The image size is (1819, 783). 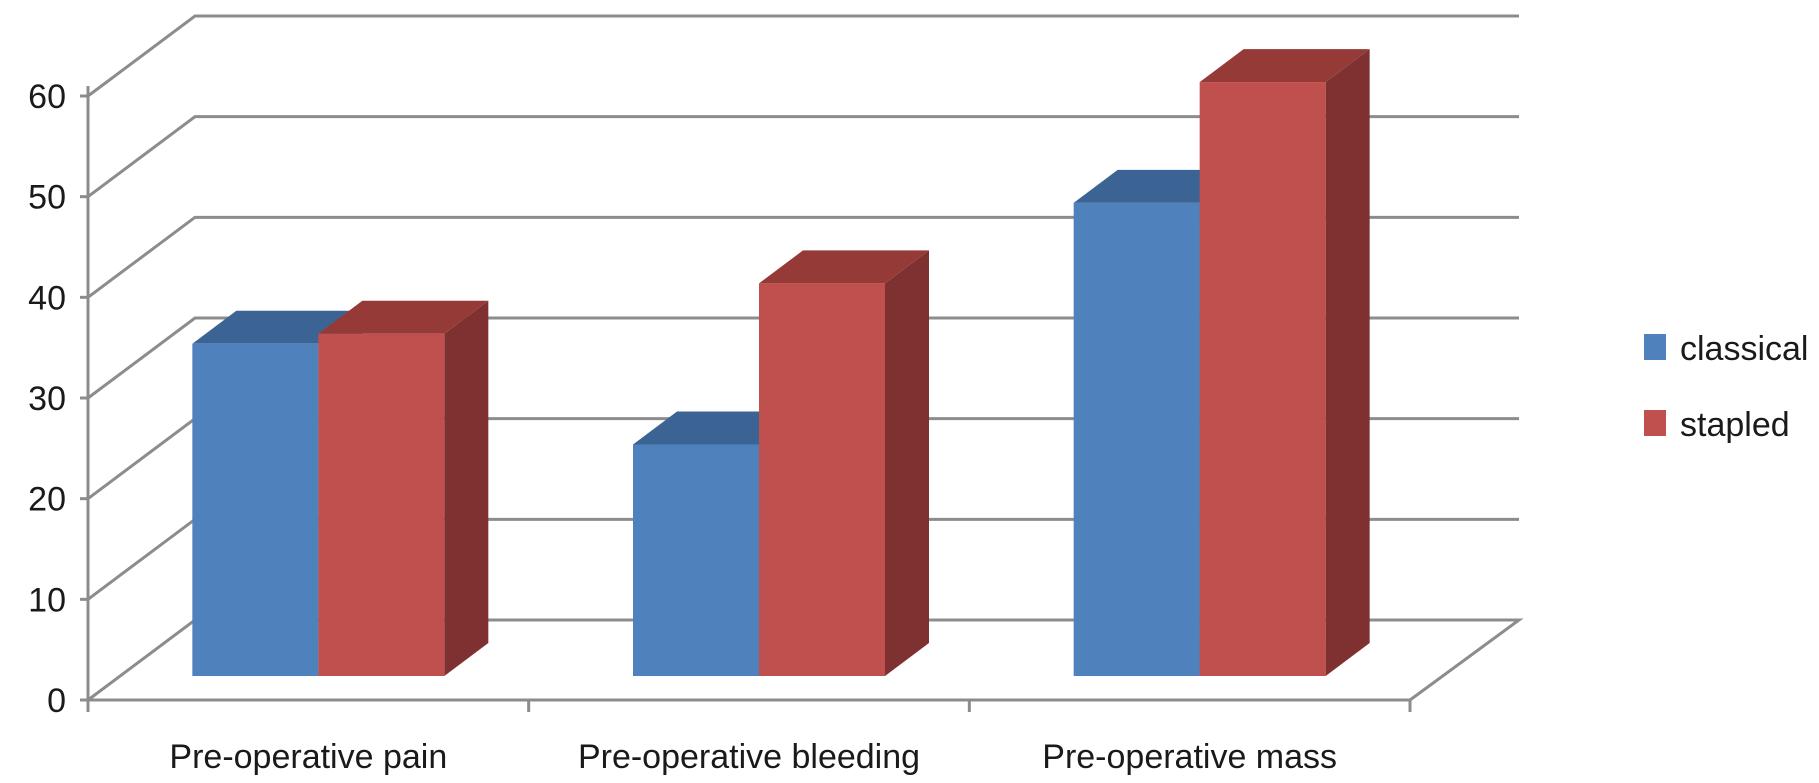 What do you see at coordinates (47, 600) in the screenshot?
I see `y-tick-label: 10` at bounding box center [47, 600].